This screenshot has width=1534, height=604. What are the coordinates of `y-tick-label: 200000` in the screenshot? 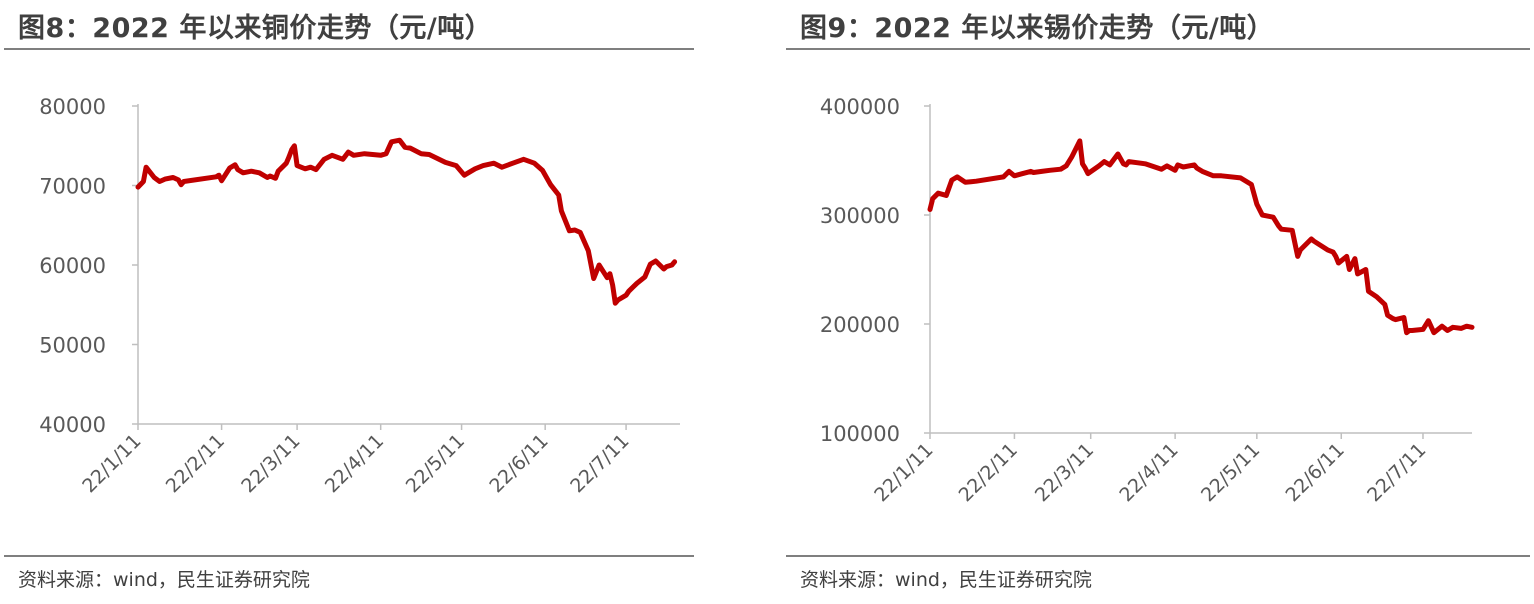 It's located at (860, 325).